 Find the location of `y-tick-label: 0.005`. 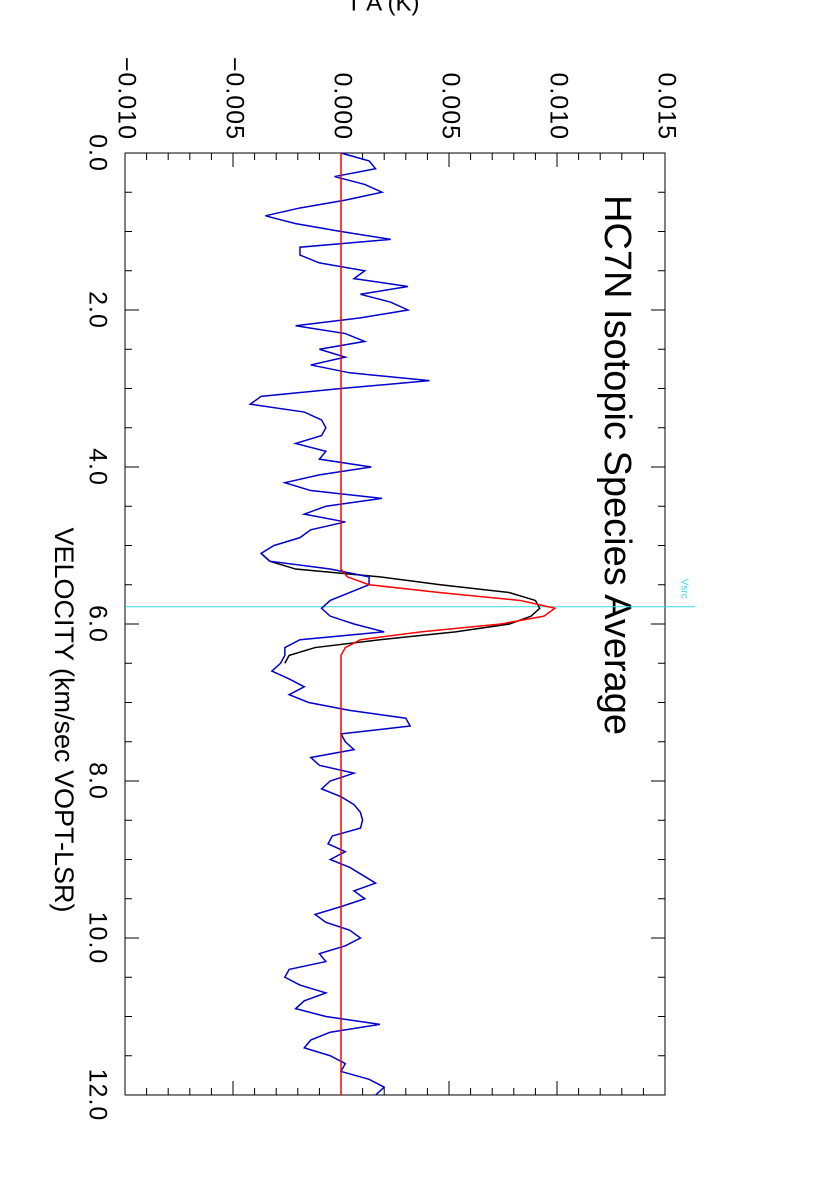

y-tick-label: 0.005 is located at coordinates (450, 106).